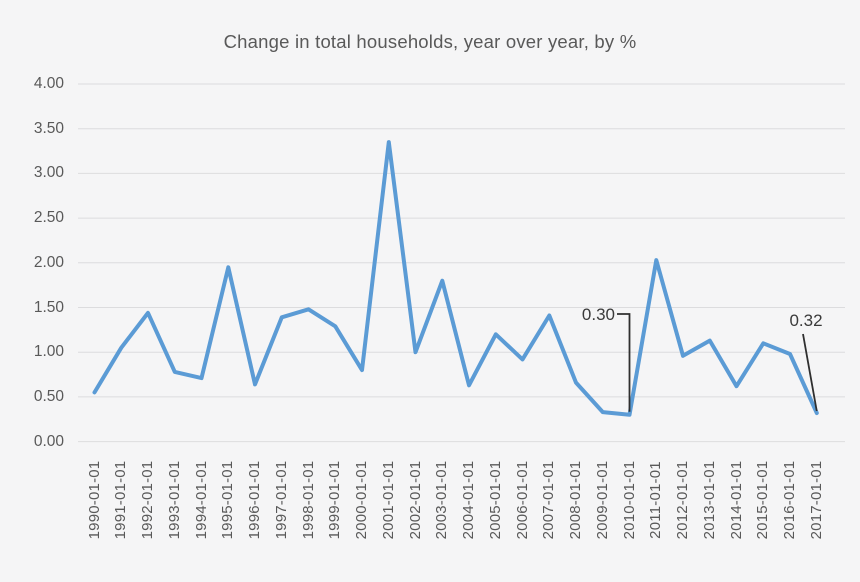 The image size is (860, 582). I want to click on y-tick-label: 1.50, so click(48, 307).